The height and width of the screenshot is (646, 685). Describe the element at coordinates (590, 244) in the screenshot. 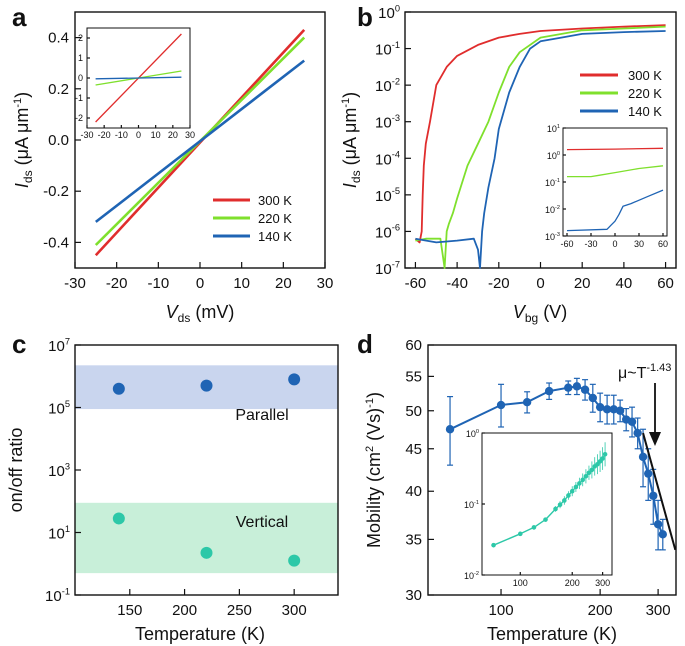

I see `panel-b-inset-xtick-label: -30` at that location.